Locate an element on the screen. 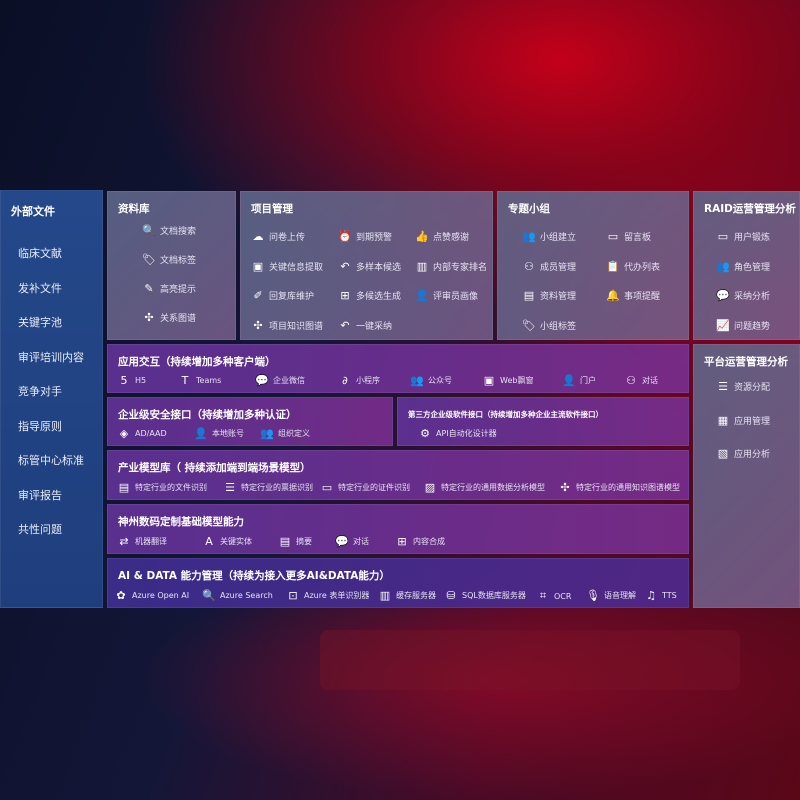 This screenshot has height=800, width=800. sidebar-item: 审评培训内容 is located at coordinates (51, 357).